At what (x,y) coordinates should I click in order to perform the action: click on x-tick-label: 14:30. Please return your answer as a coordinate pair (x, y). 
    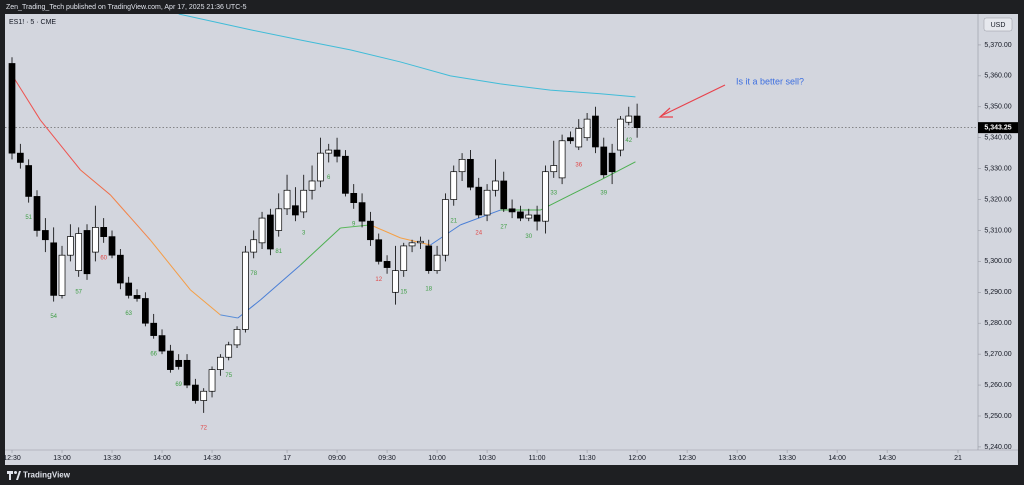
    Looking at the image, I should click on (212, 458).